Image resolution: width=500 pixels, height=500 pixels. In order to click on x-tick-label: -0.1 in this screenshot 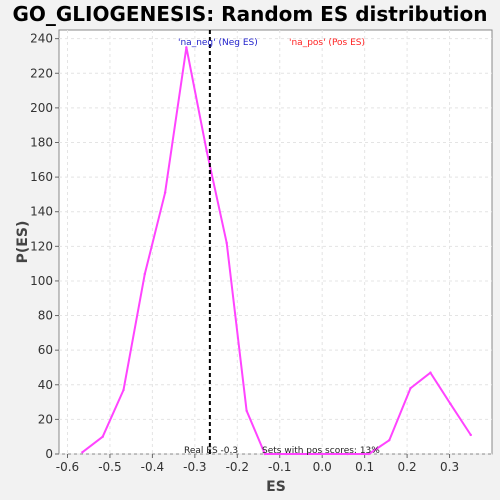, I will do `click(279, 467)`.